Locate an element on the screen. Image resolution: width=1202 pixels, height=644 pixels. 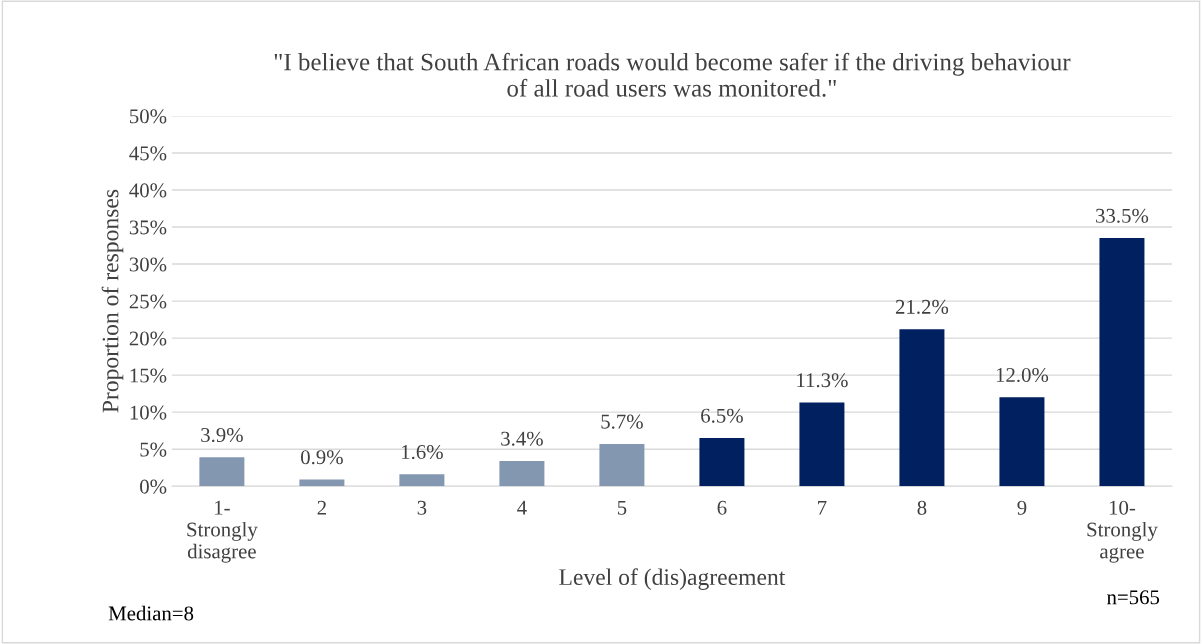
y-axis-title: Proportion of responses is located at coordinates (112, 301).